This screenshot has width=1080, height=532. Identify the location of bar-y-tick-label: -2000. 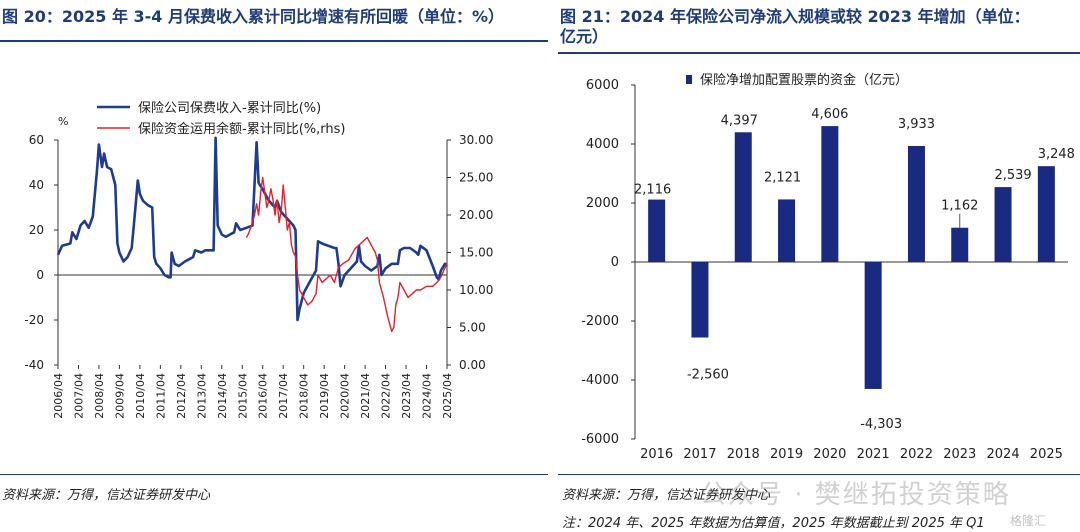
(600, 321).